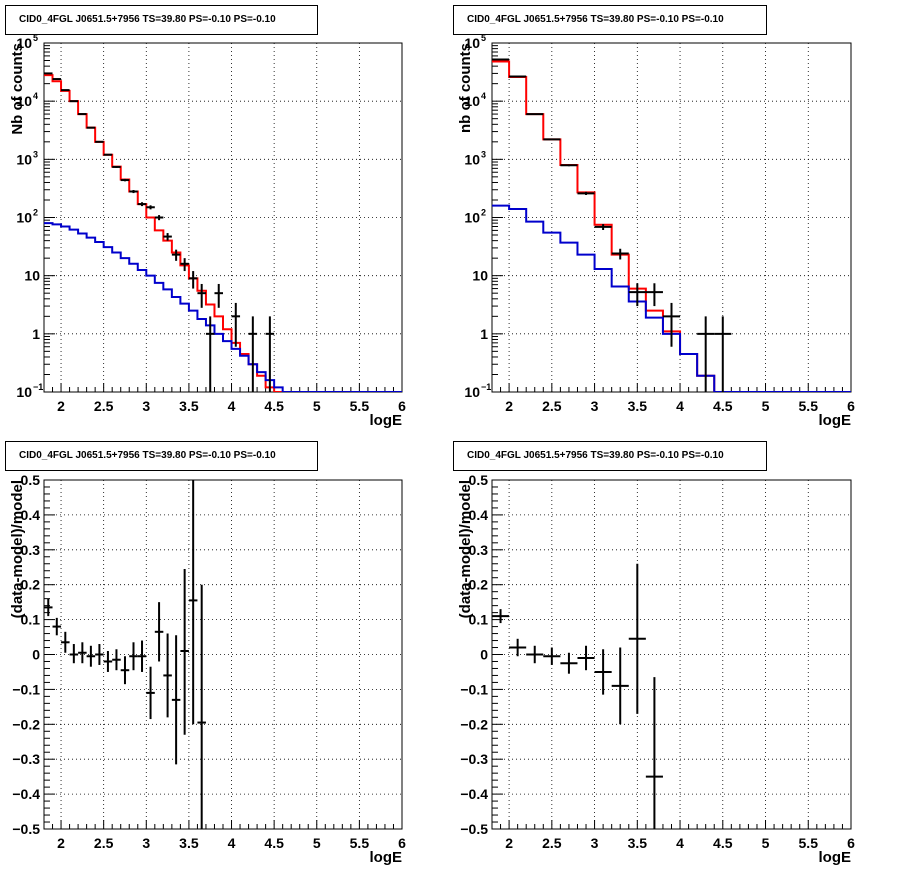 This screenshot has width=898, height=875. Describe the element at coordinates (61, 406) in the screenshot. I see `chart0-x-tick-label-0: 2` at that location.